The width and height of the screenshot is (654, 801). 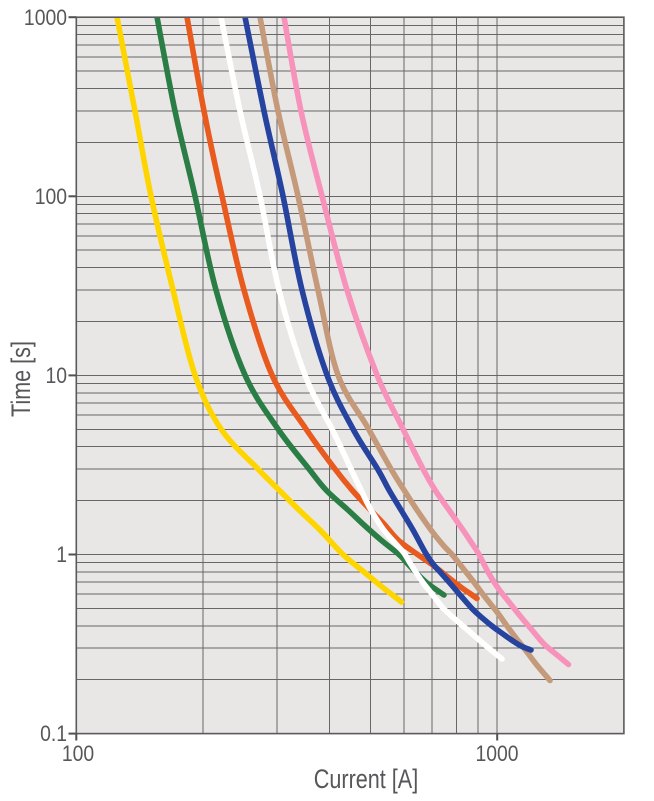 What do you see at coordinates (366, 780) in the screenshot?
I see `svg-text: Current [A]` at bounding box center [366, 780].